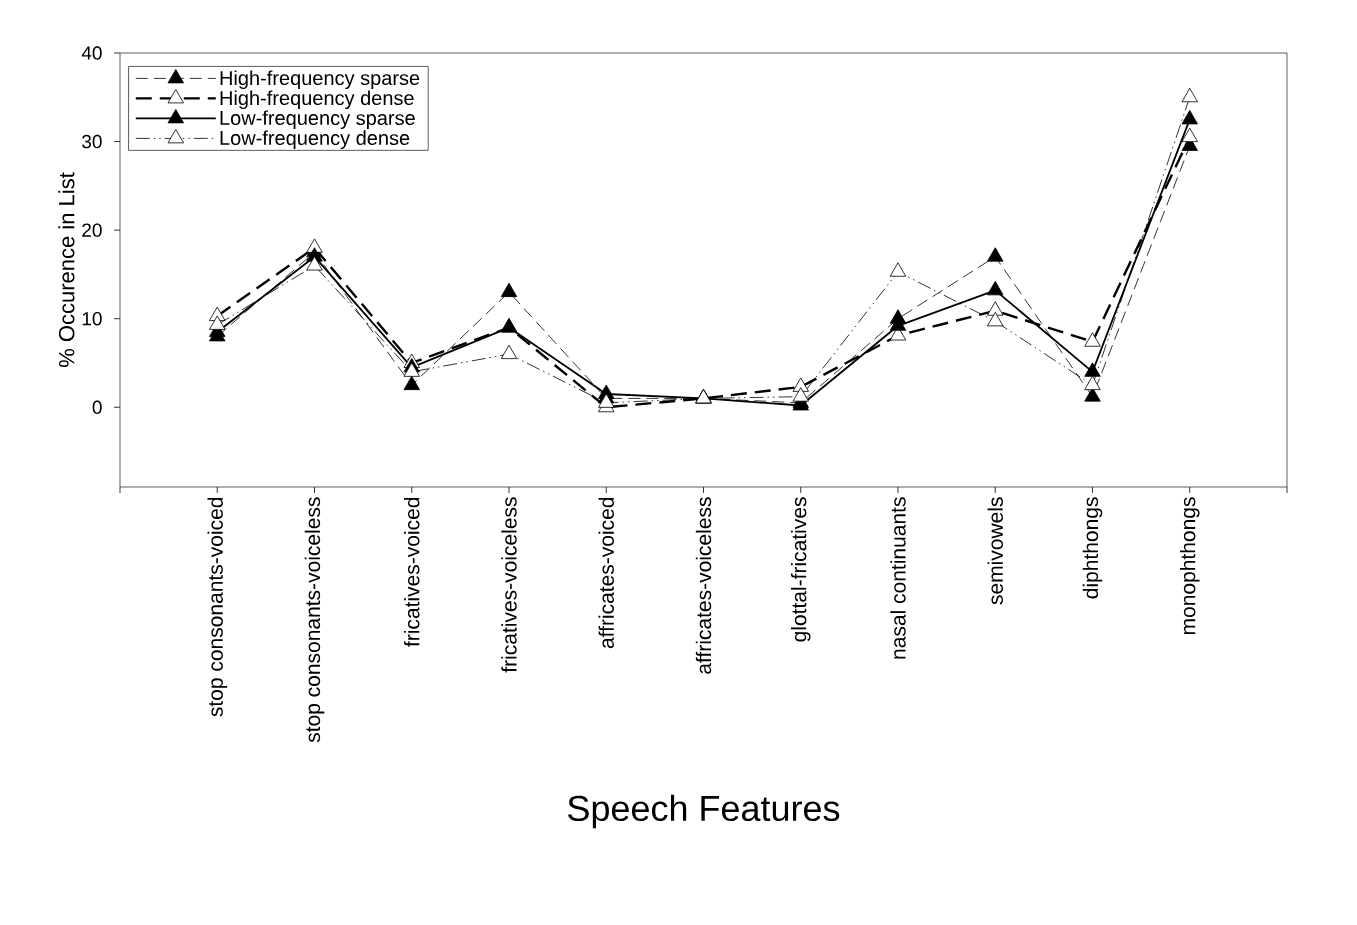 Image resolution: width=1357 pixels, height=925 pixels. I want to click on y-tick-label: 20, so click(92, 230).